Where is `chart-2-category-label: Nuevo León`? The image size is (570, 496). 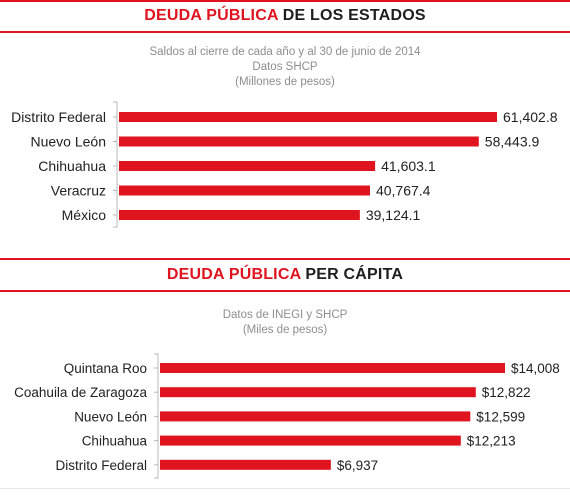 chart-2-category-label: Nuevo León is located at coordinates (110, 416).